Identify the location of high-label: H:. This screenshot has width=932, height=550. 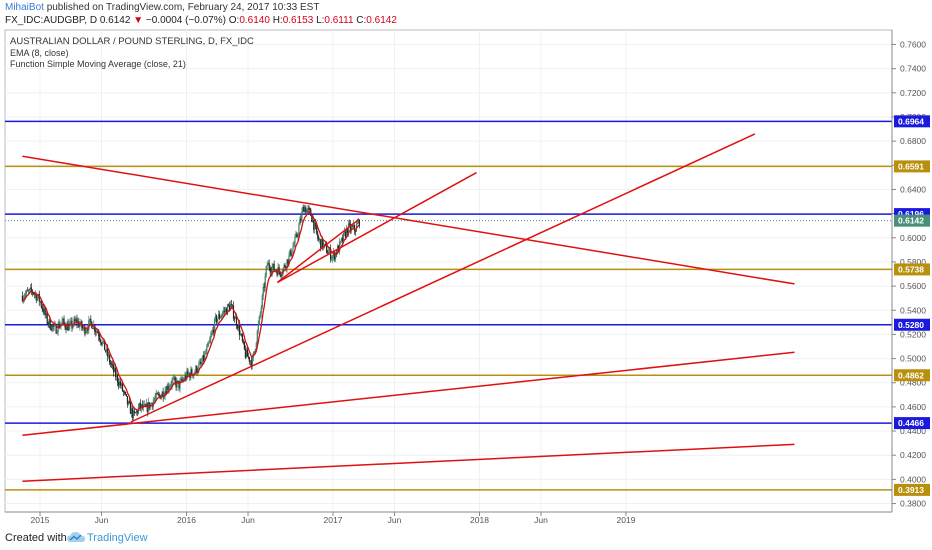
(277, 20).